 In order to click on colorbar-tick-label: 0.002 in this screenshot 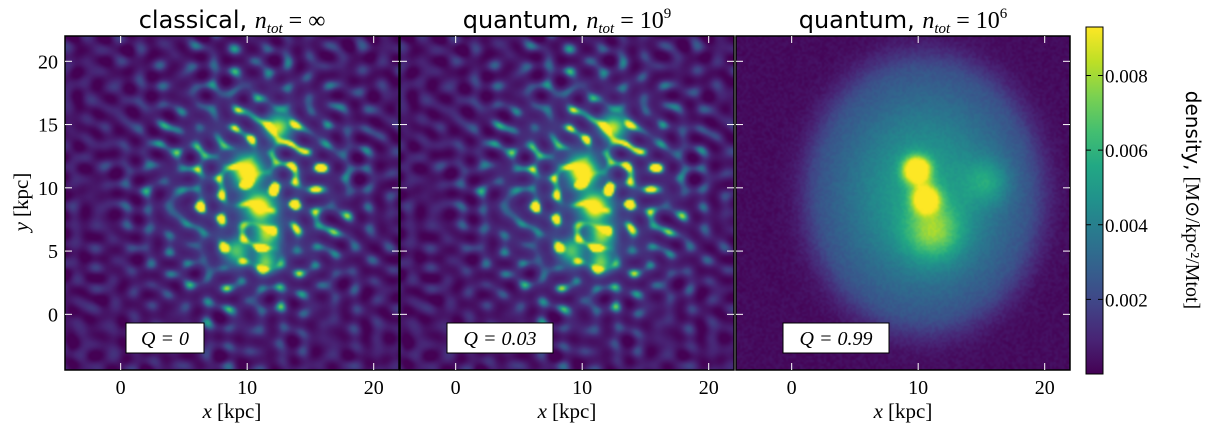, I will do `click(1126, 300)`.